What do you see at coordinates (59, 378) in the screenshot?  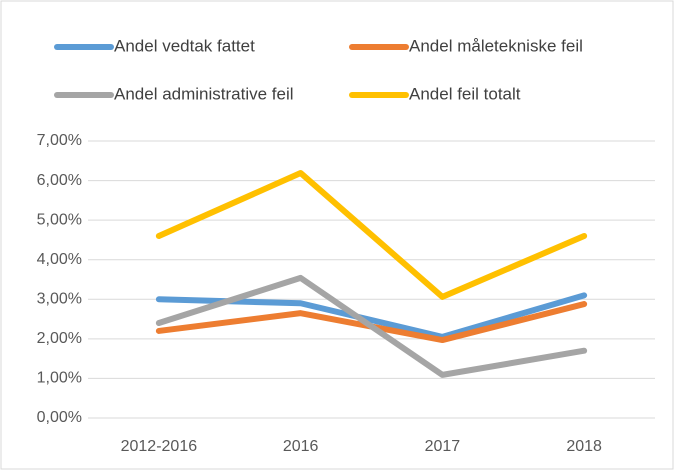 I see `y-tick-label: 1,00%` at bounding box center [59, 378].